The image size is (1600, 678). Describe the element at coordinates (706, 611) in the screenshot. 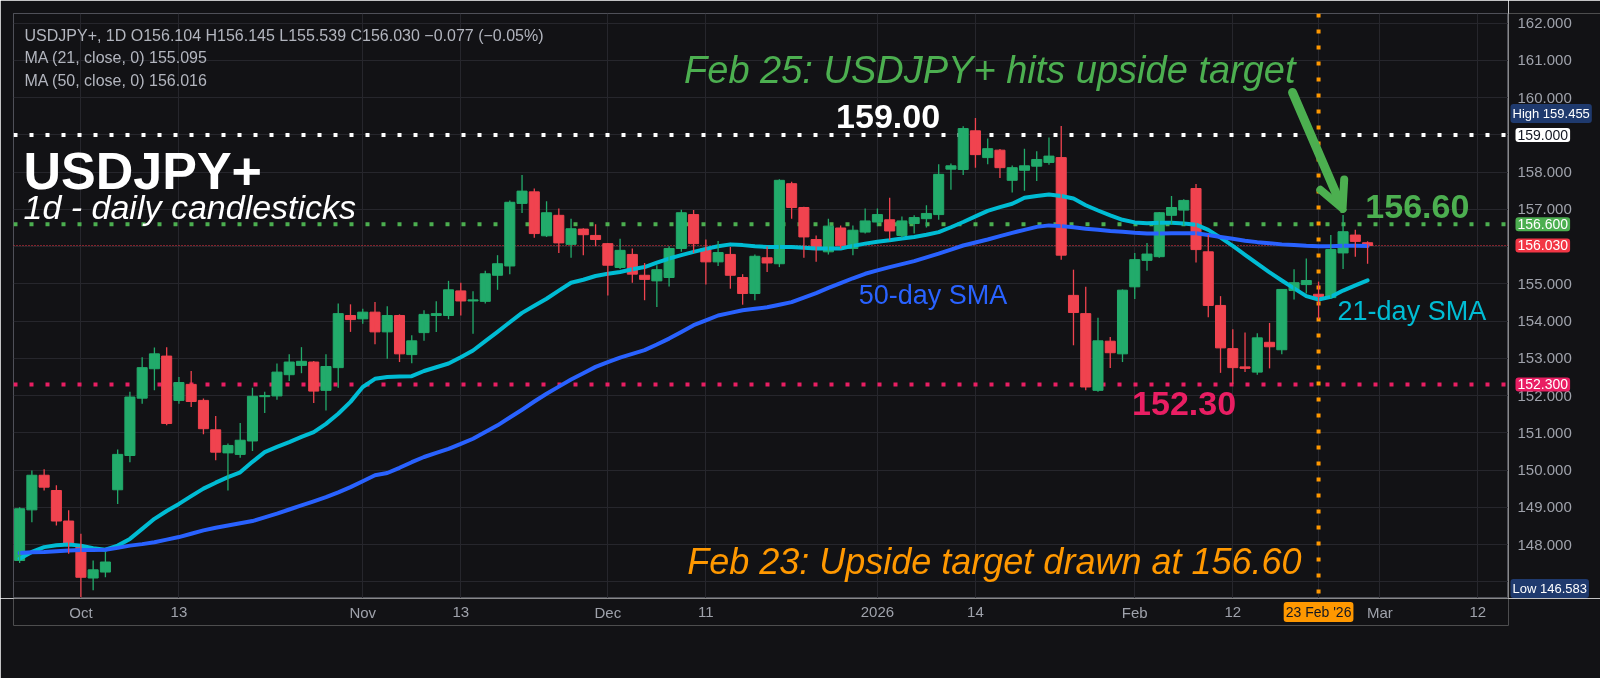

I see `x-tick-label: 11` at that location.